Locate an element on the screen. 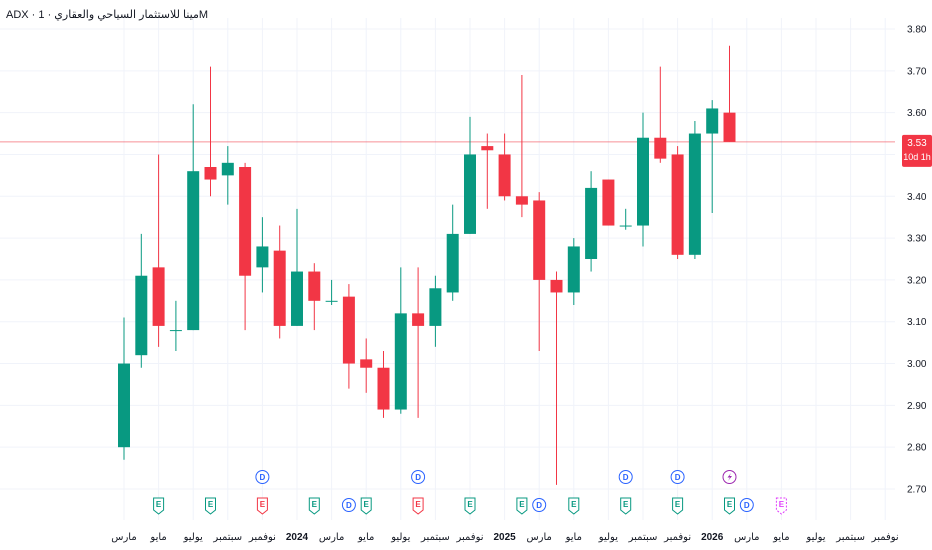  price-tag-bg is located at coordinates (917, 150).